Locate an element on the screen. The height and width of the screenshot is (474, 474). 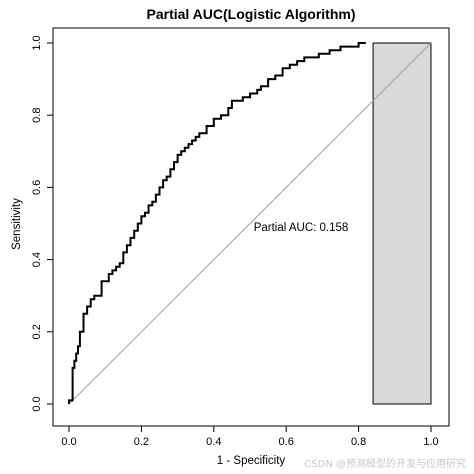
y-axis: 0.0 0.2 0.4 0.6 0.8 1.0 is located at coordinates (42, 223).